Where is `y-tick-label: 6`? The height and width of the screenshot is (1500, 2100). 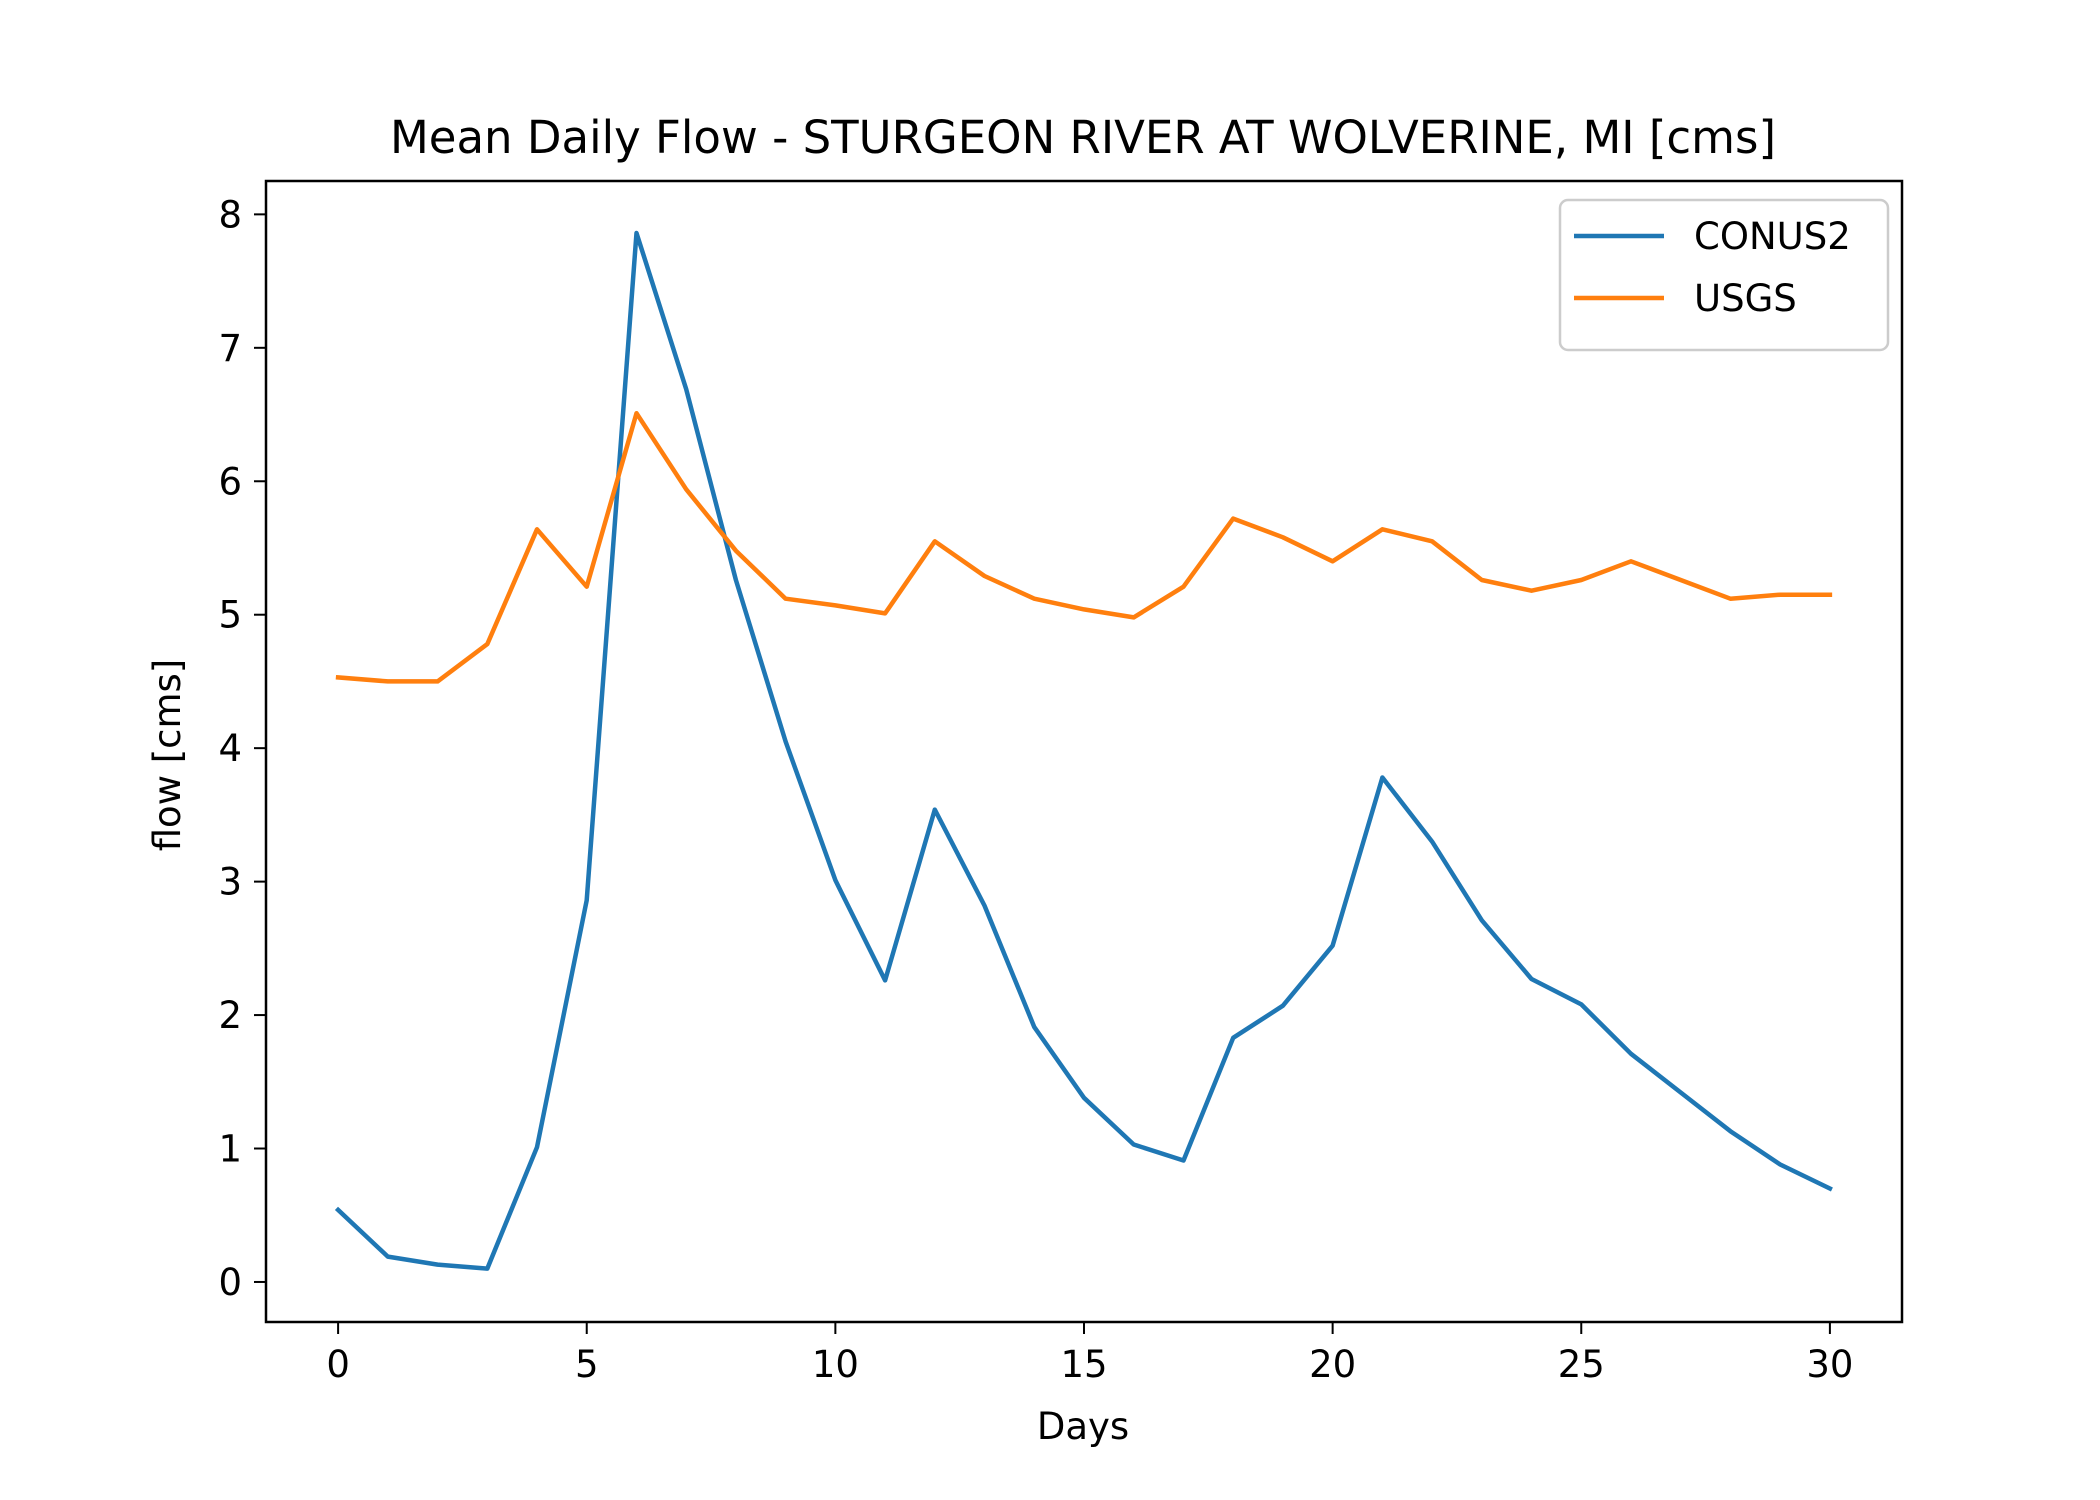
y-tick-label: 6 is located at coordinates (230, 481).